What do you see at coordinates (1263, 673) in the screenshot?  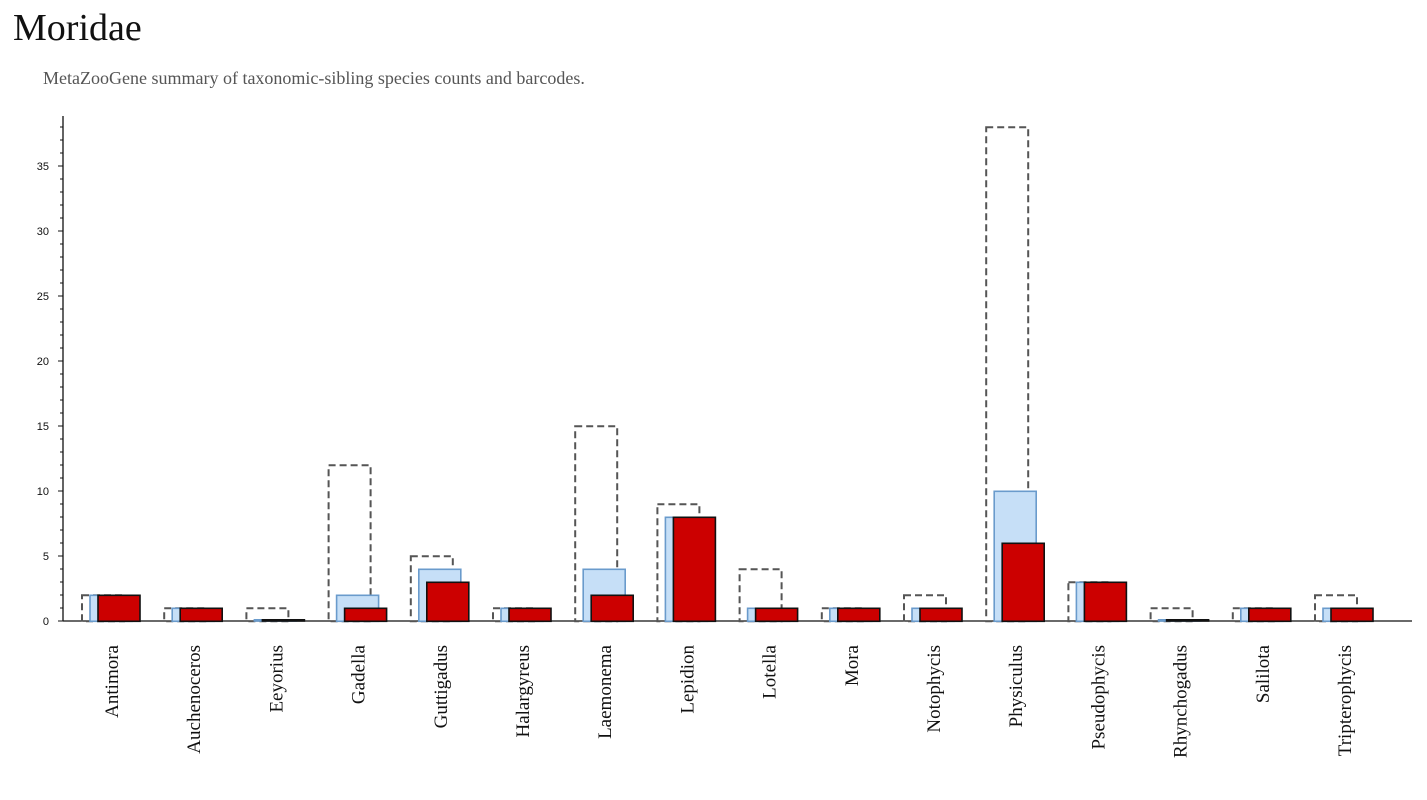 I see `x-tick-label: Salilota` at bounding box center [1263, 673].